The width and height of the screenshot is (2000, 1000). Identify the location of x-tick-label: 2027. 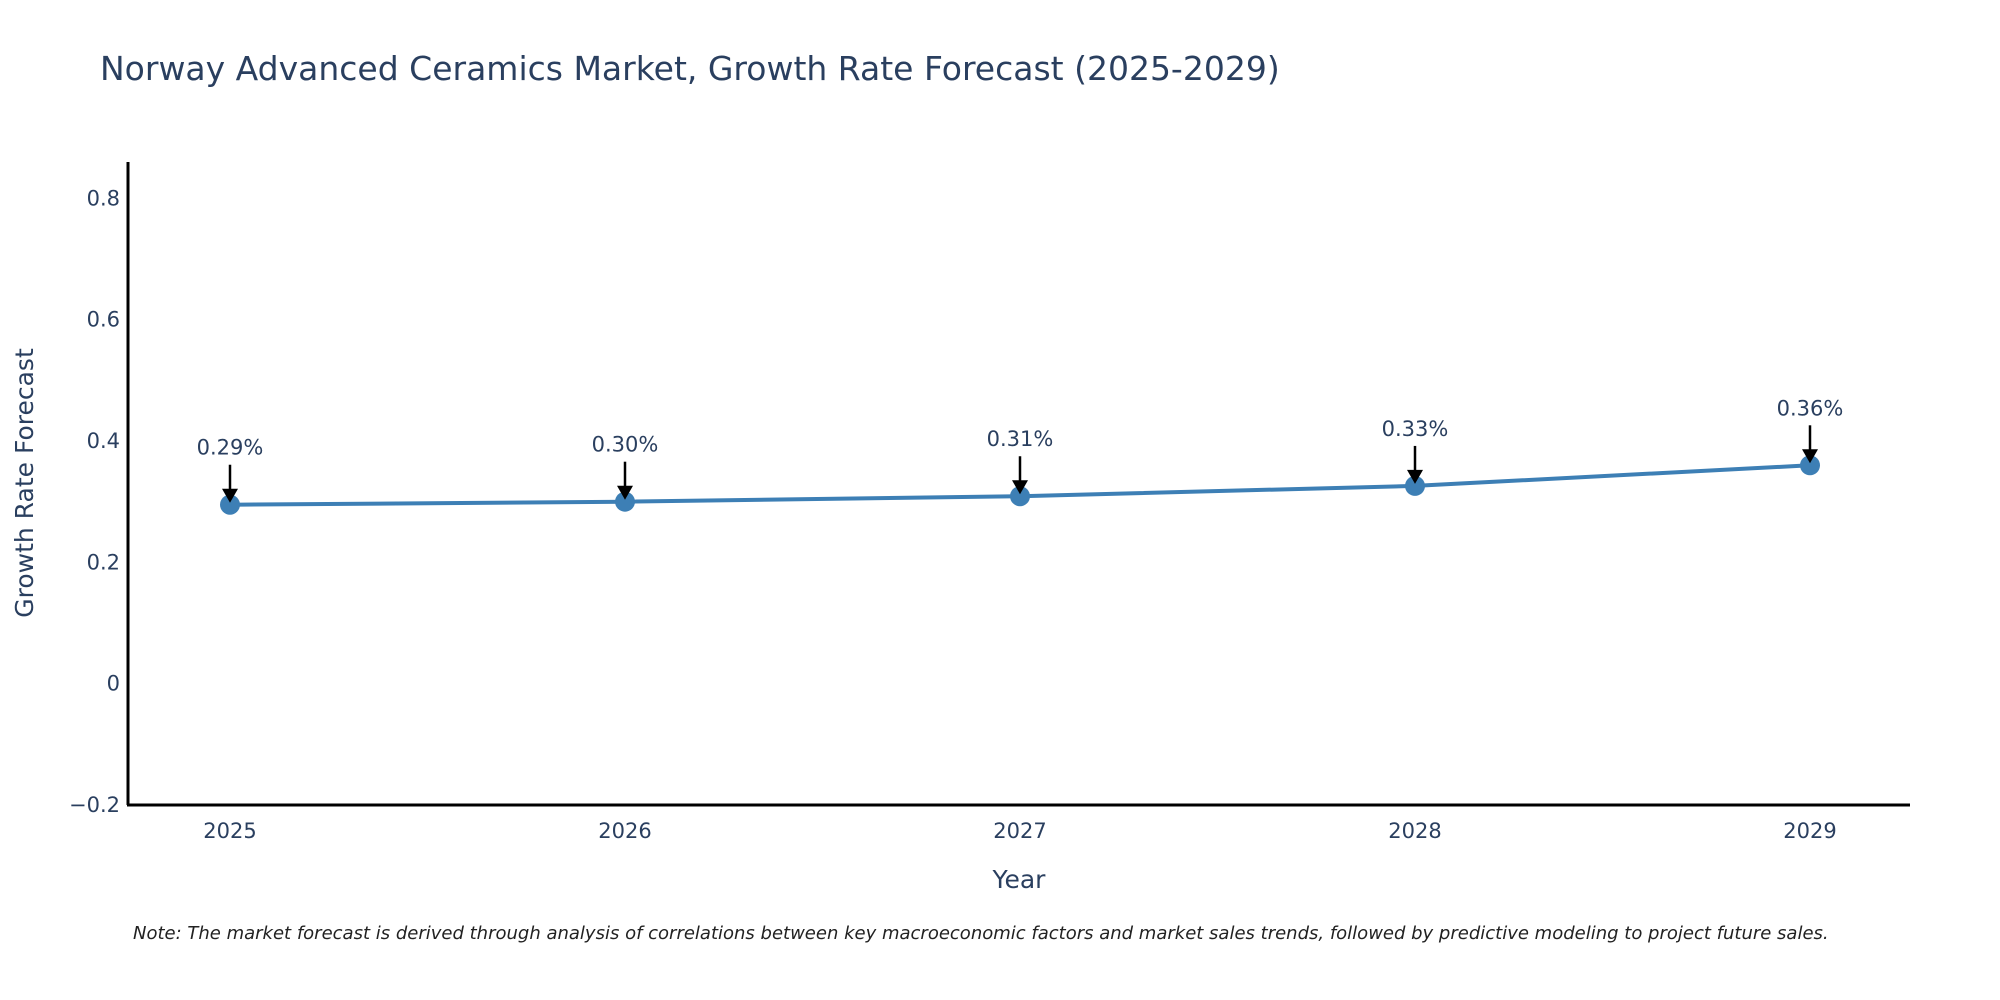
(1019, 831).